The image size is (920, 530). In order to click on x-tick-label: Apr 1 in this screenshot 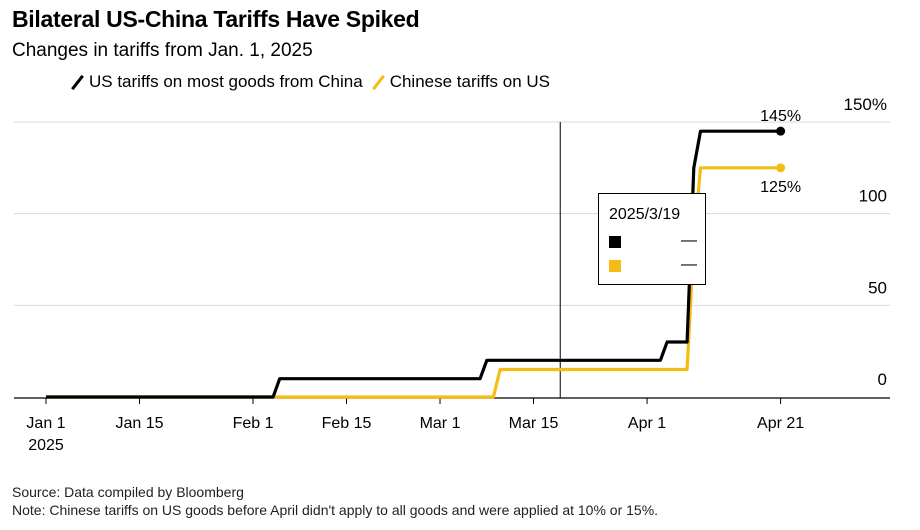, I will do `click(647, 423)`.